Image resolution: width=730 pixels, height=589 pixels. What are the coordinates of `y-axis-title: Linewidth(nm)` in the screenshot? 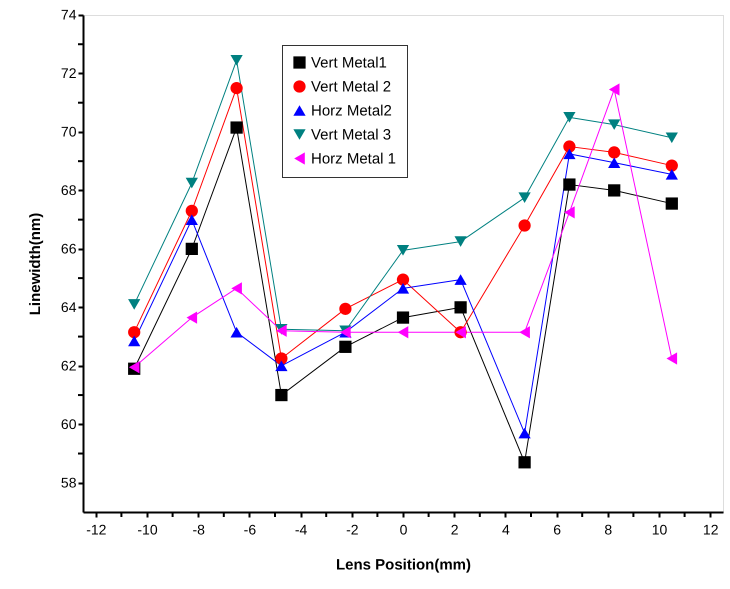 It's located at (35, 264).